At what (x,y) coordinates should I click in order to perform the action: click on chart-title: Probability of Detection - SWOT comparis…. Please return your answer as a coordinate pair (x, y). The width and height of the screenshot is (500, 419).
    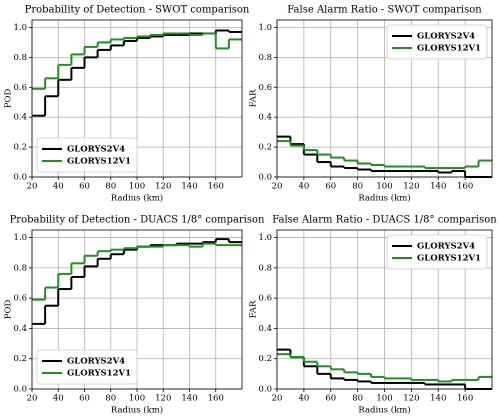
    Looking at the image, I should click on (137, 10).